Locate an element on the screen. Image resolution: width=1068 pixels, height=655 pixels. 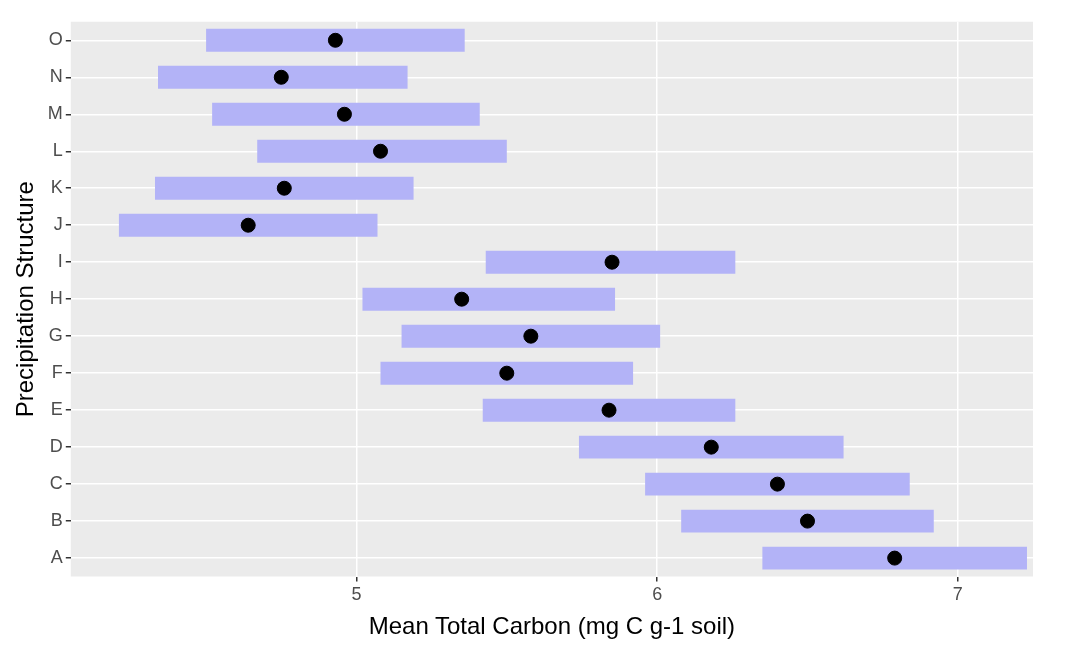
x-axis-title: Mean Total Carbon (mg C g-1 soil) is located at coordinates (552, 626).